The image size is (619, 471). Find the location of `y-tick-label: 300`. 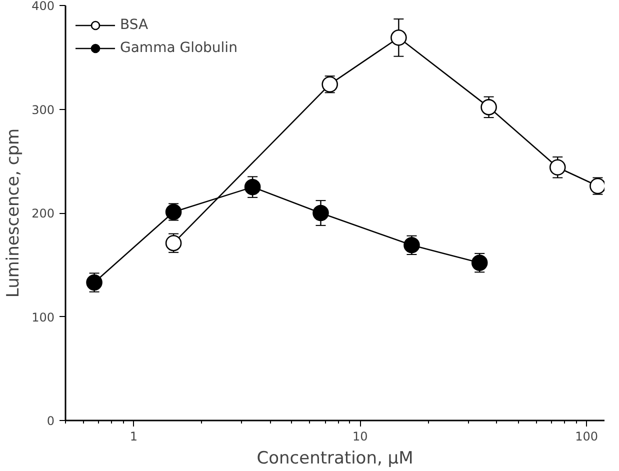

y-tick-label: 300 is located at coordinates (43, 109).